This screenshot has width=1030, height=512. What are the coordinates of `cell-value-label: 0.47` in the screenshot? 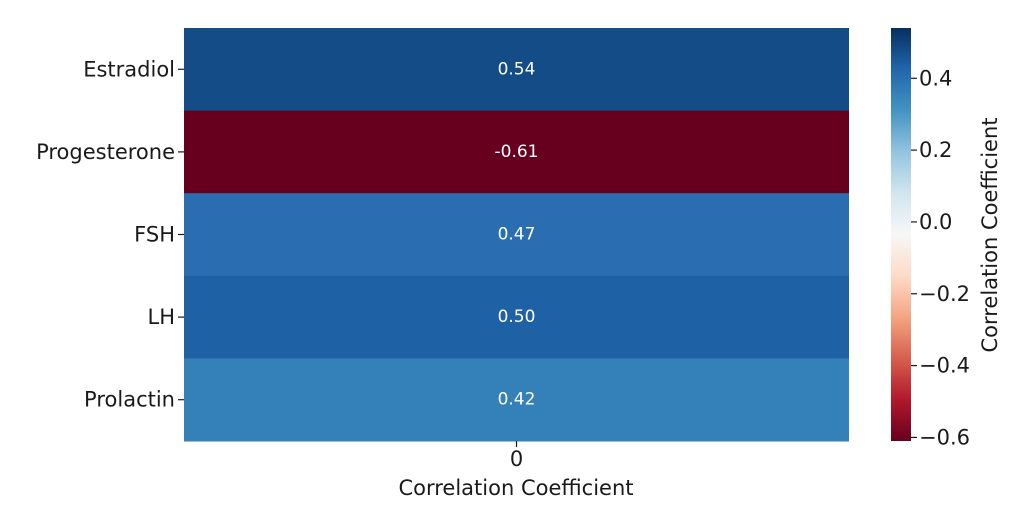 It's located at (517, 235).